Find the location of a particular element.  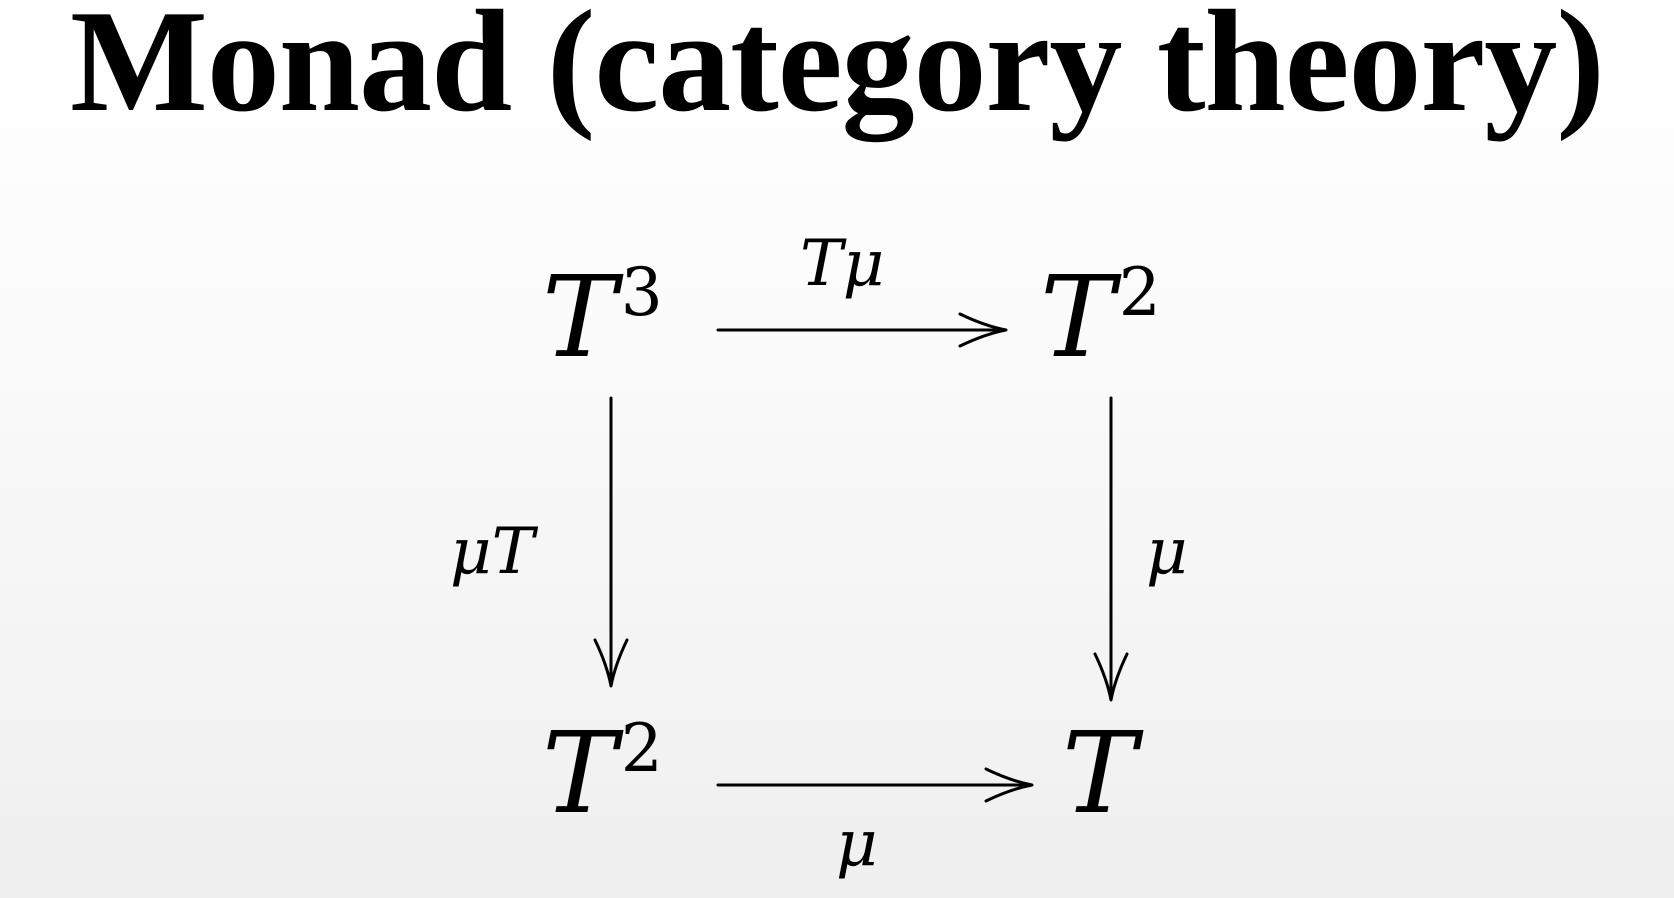

left-arrow is located at coordinates (611, 542).